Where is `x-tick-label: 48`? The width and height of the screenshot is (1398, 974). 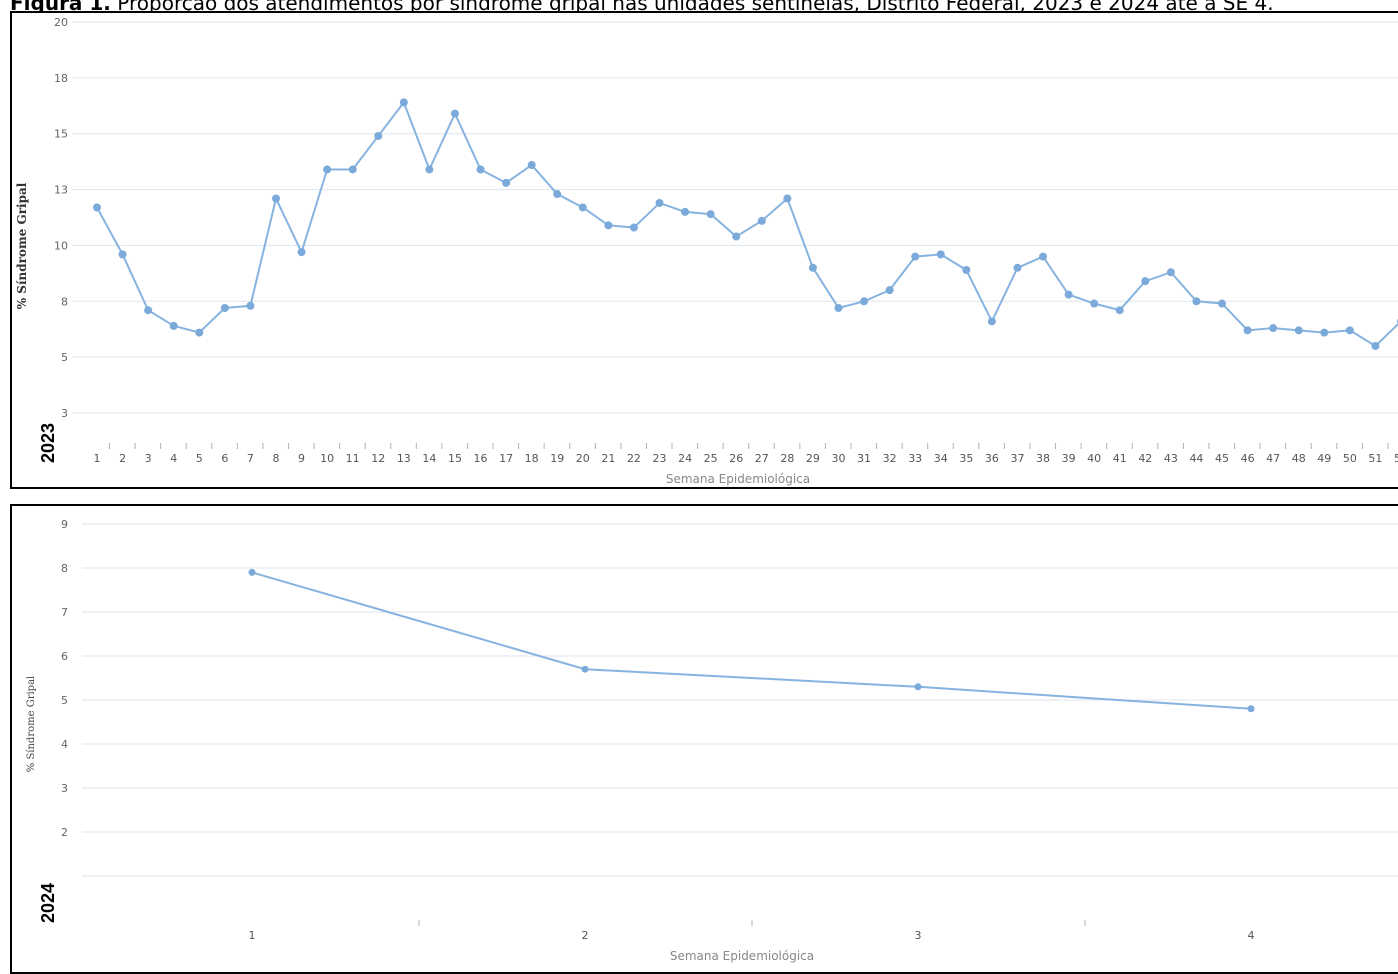
x-tick-label: 48 is located at coordinates (1299, 458).